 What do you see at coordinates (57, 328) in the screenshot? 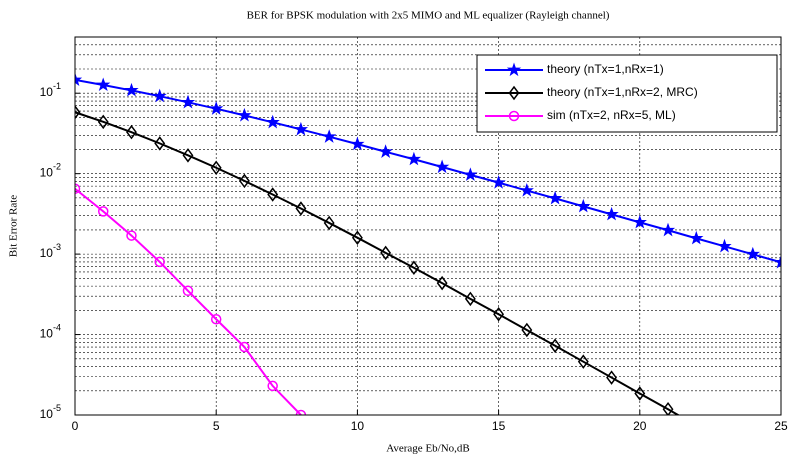
I see `y-tick-exponent: -4` at bounding box center [57, 328].